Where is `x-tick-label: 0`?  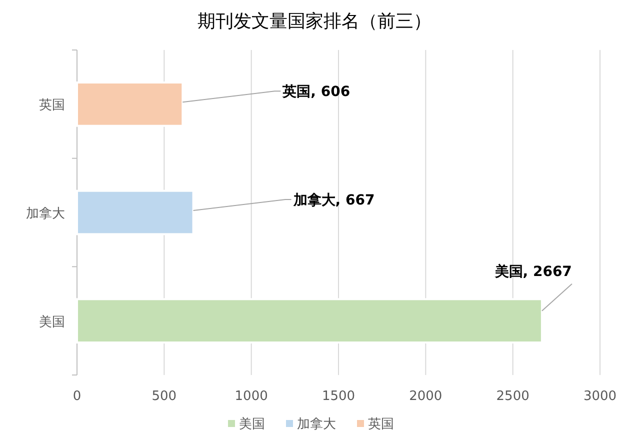
x-tick-label: 0 is located at coordinates (77, 396).